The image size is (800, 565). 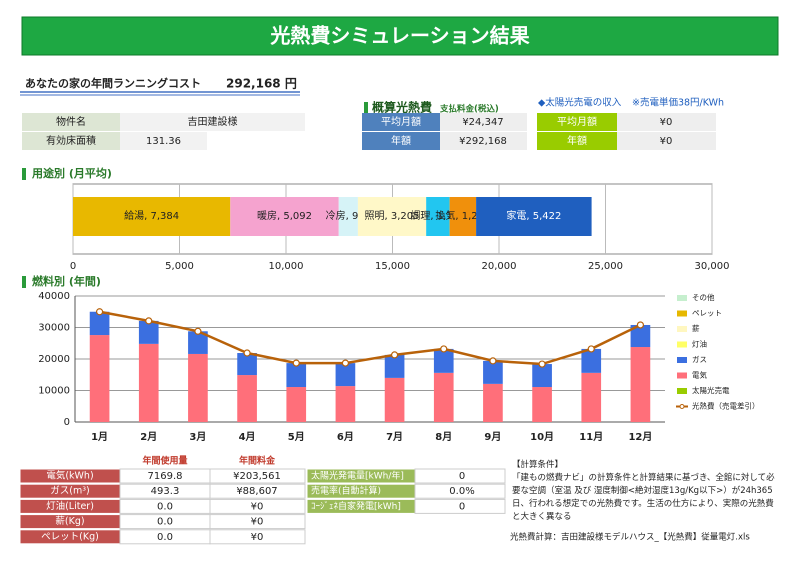 What do you see at coordinates (356, 506) in the screenshot?
I see `row-label: ｺｰｼﾞｪﾈ自家発電[kWh]` at bounding box center [356, 506].